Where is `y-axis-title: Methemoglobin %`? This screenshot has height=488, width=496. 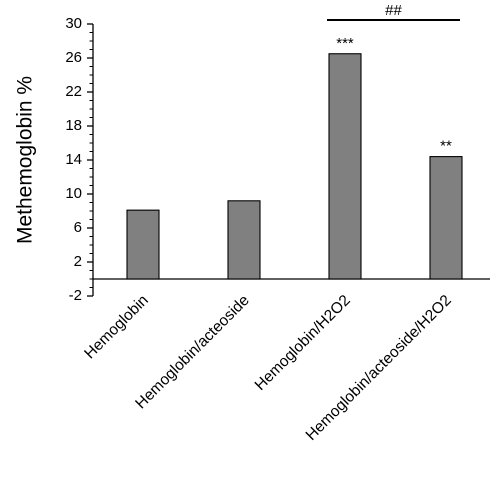 y-axis-title: Methemoglobin % is located at coordinates (25, 160).